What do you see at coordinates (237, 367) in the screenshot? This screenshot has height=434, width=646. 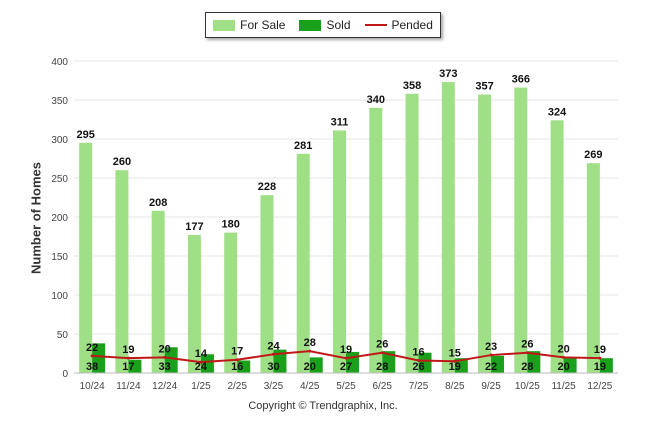 I see `sold-data-label: 16` at bounding box center [237, 367].